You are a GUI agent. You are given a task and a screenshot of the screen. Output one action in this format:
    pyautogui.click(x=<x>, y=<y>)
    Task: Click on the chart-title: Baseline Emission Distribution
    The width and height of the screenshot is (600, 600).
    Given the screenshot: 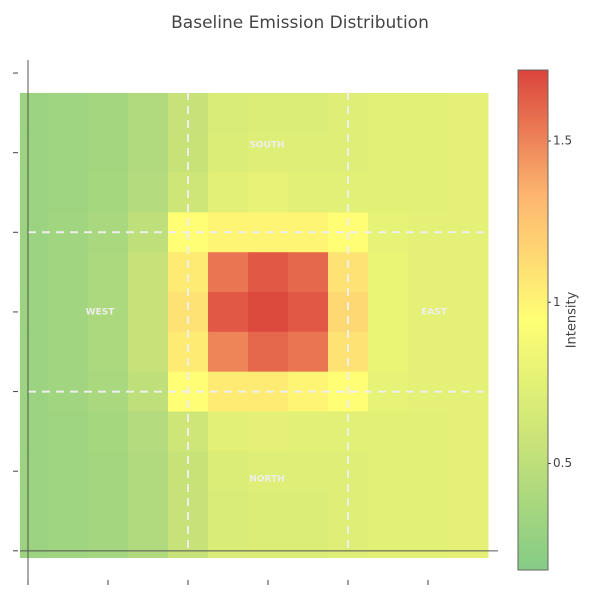 What is the action you would take?
    pyautogui.click(x=300, y=23)
    